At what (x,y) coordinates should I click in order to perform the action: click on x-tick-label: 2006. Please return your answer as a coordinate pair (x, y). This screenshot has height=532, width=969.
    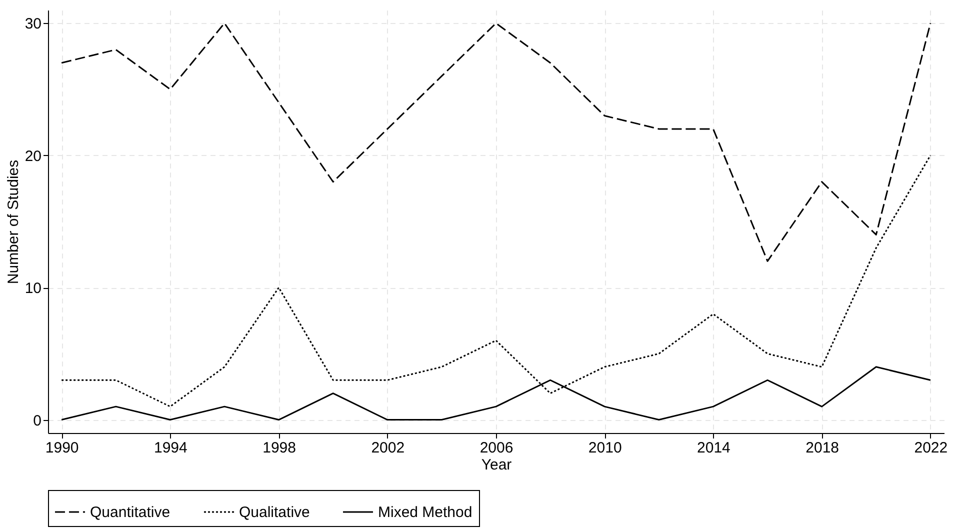
    Looking at the image, I should click on (497, 448).